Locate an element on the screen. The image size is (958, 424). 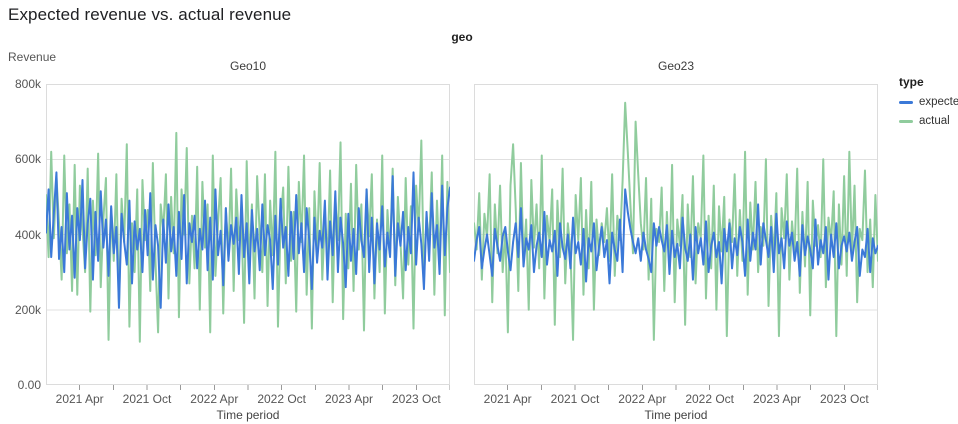
y-tick-label: 600k is located at coordinates (27, 159).